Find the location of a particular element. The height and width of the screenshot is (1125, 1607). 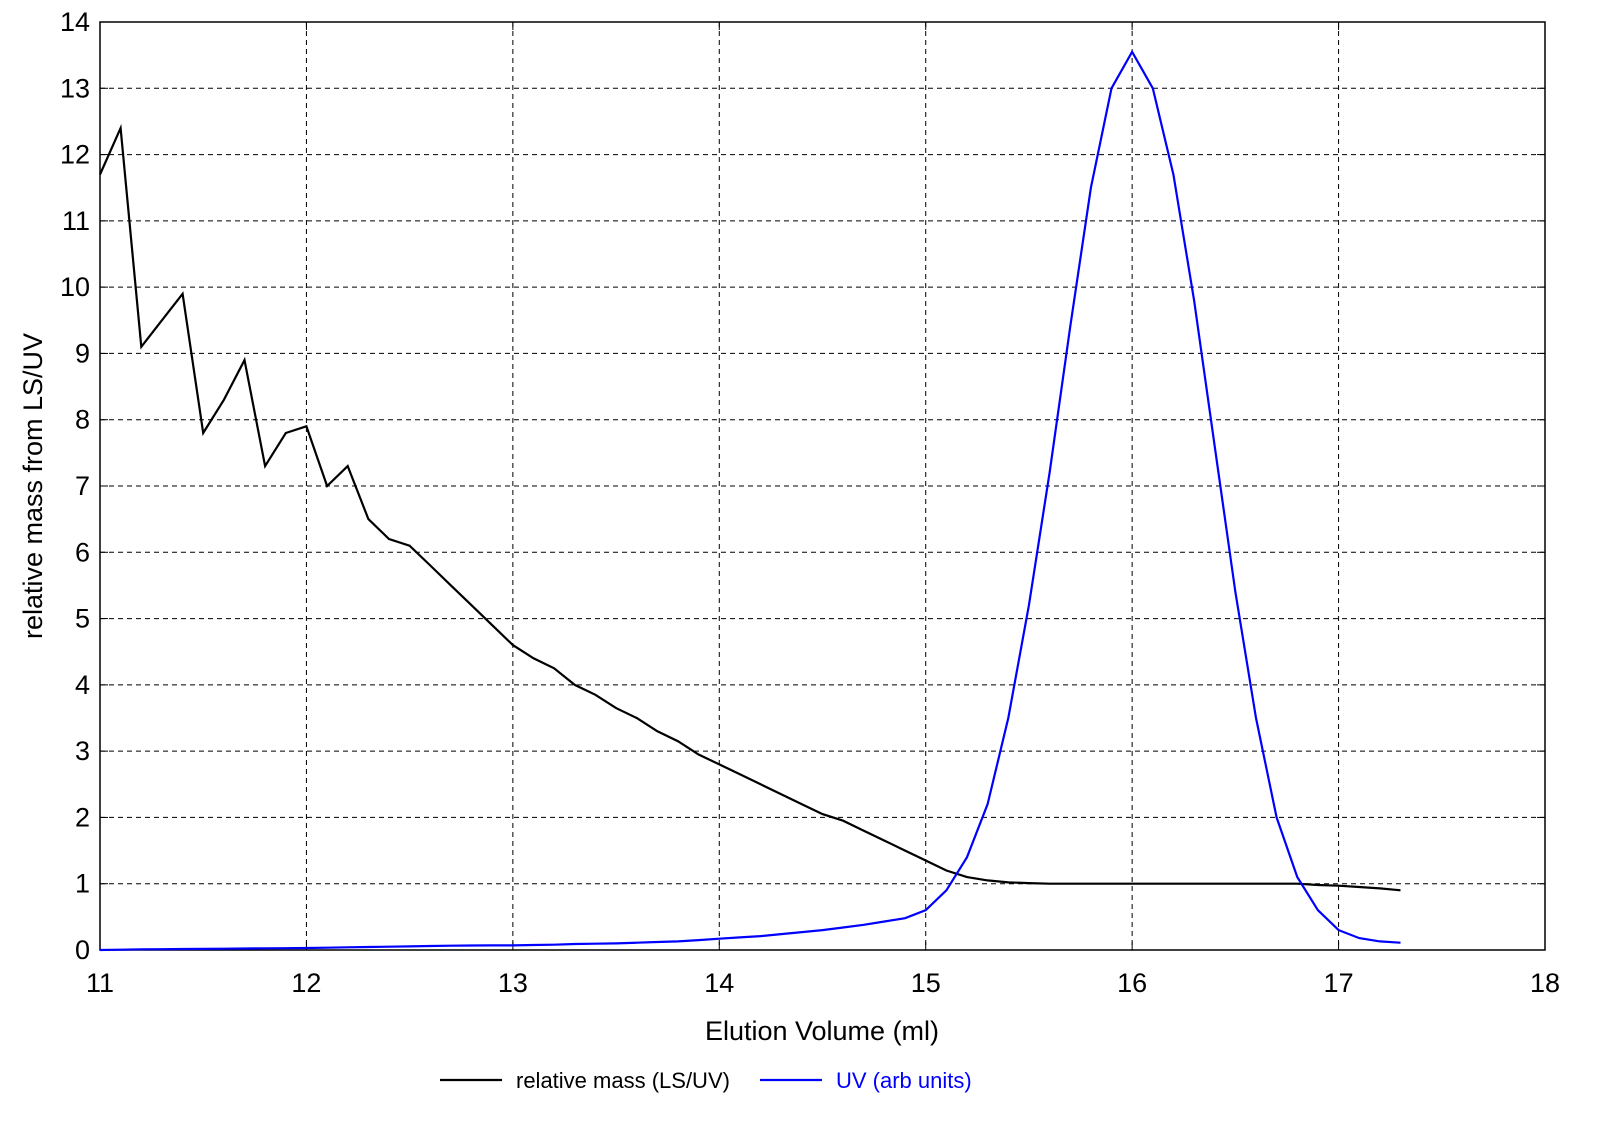

x-tick-label: 16 is located at coordinates (1132, 983).